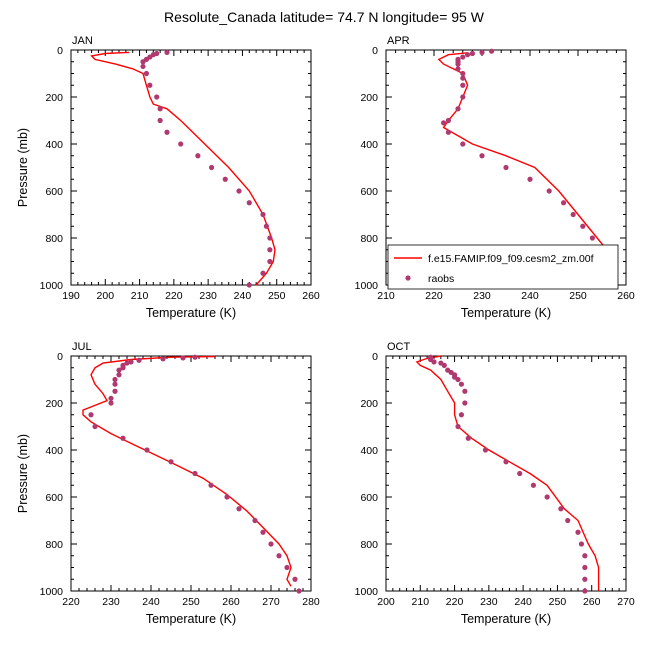 This screenshot has height=648, width=648. I want to click on y-axis-title: Pressure (mb), so click(23, 167).